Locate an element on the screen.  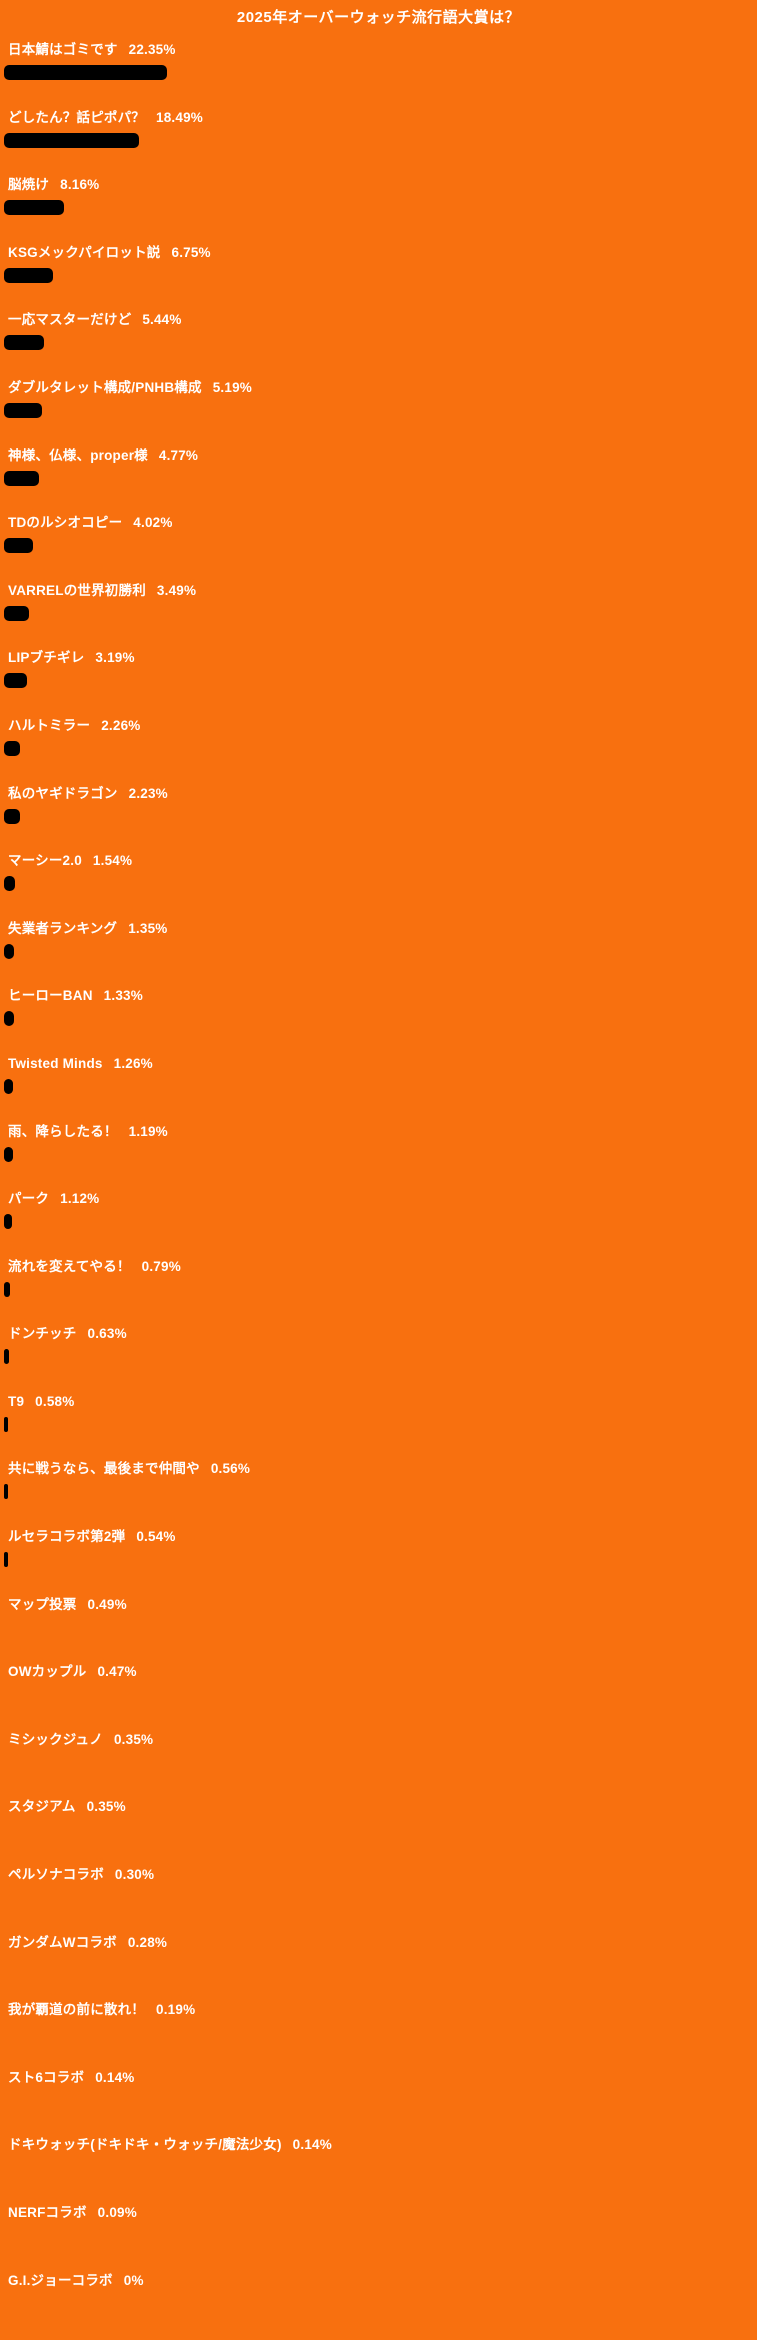
row-label: 失業者ランキング 1.35% is located at coordinates (382, 928).